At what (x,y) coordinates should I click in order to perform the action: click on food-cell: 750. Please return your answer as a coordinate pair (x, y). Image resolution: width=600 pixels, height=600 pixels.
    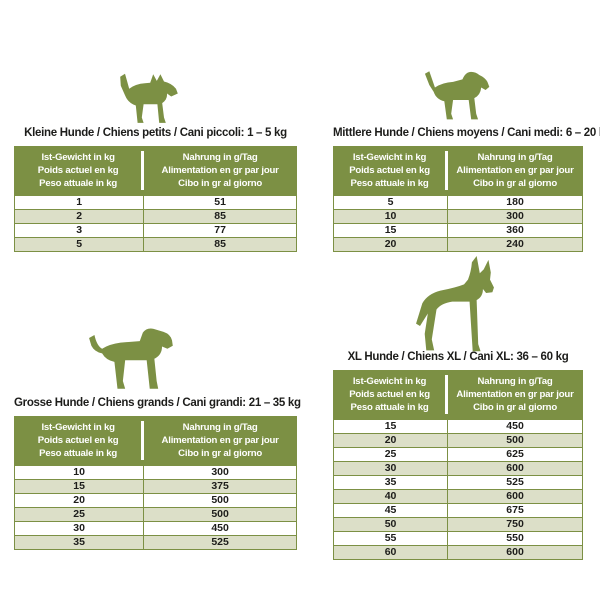
    Looking at the image, I should click on (515, 524).